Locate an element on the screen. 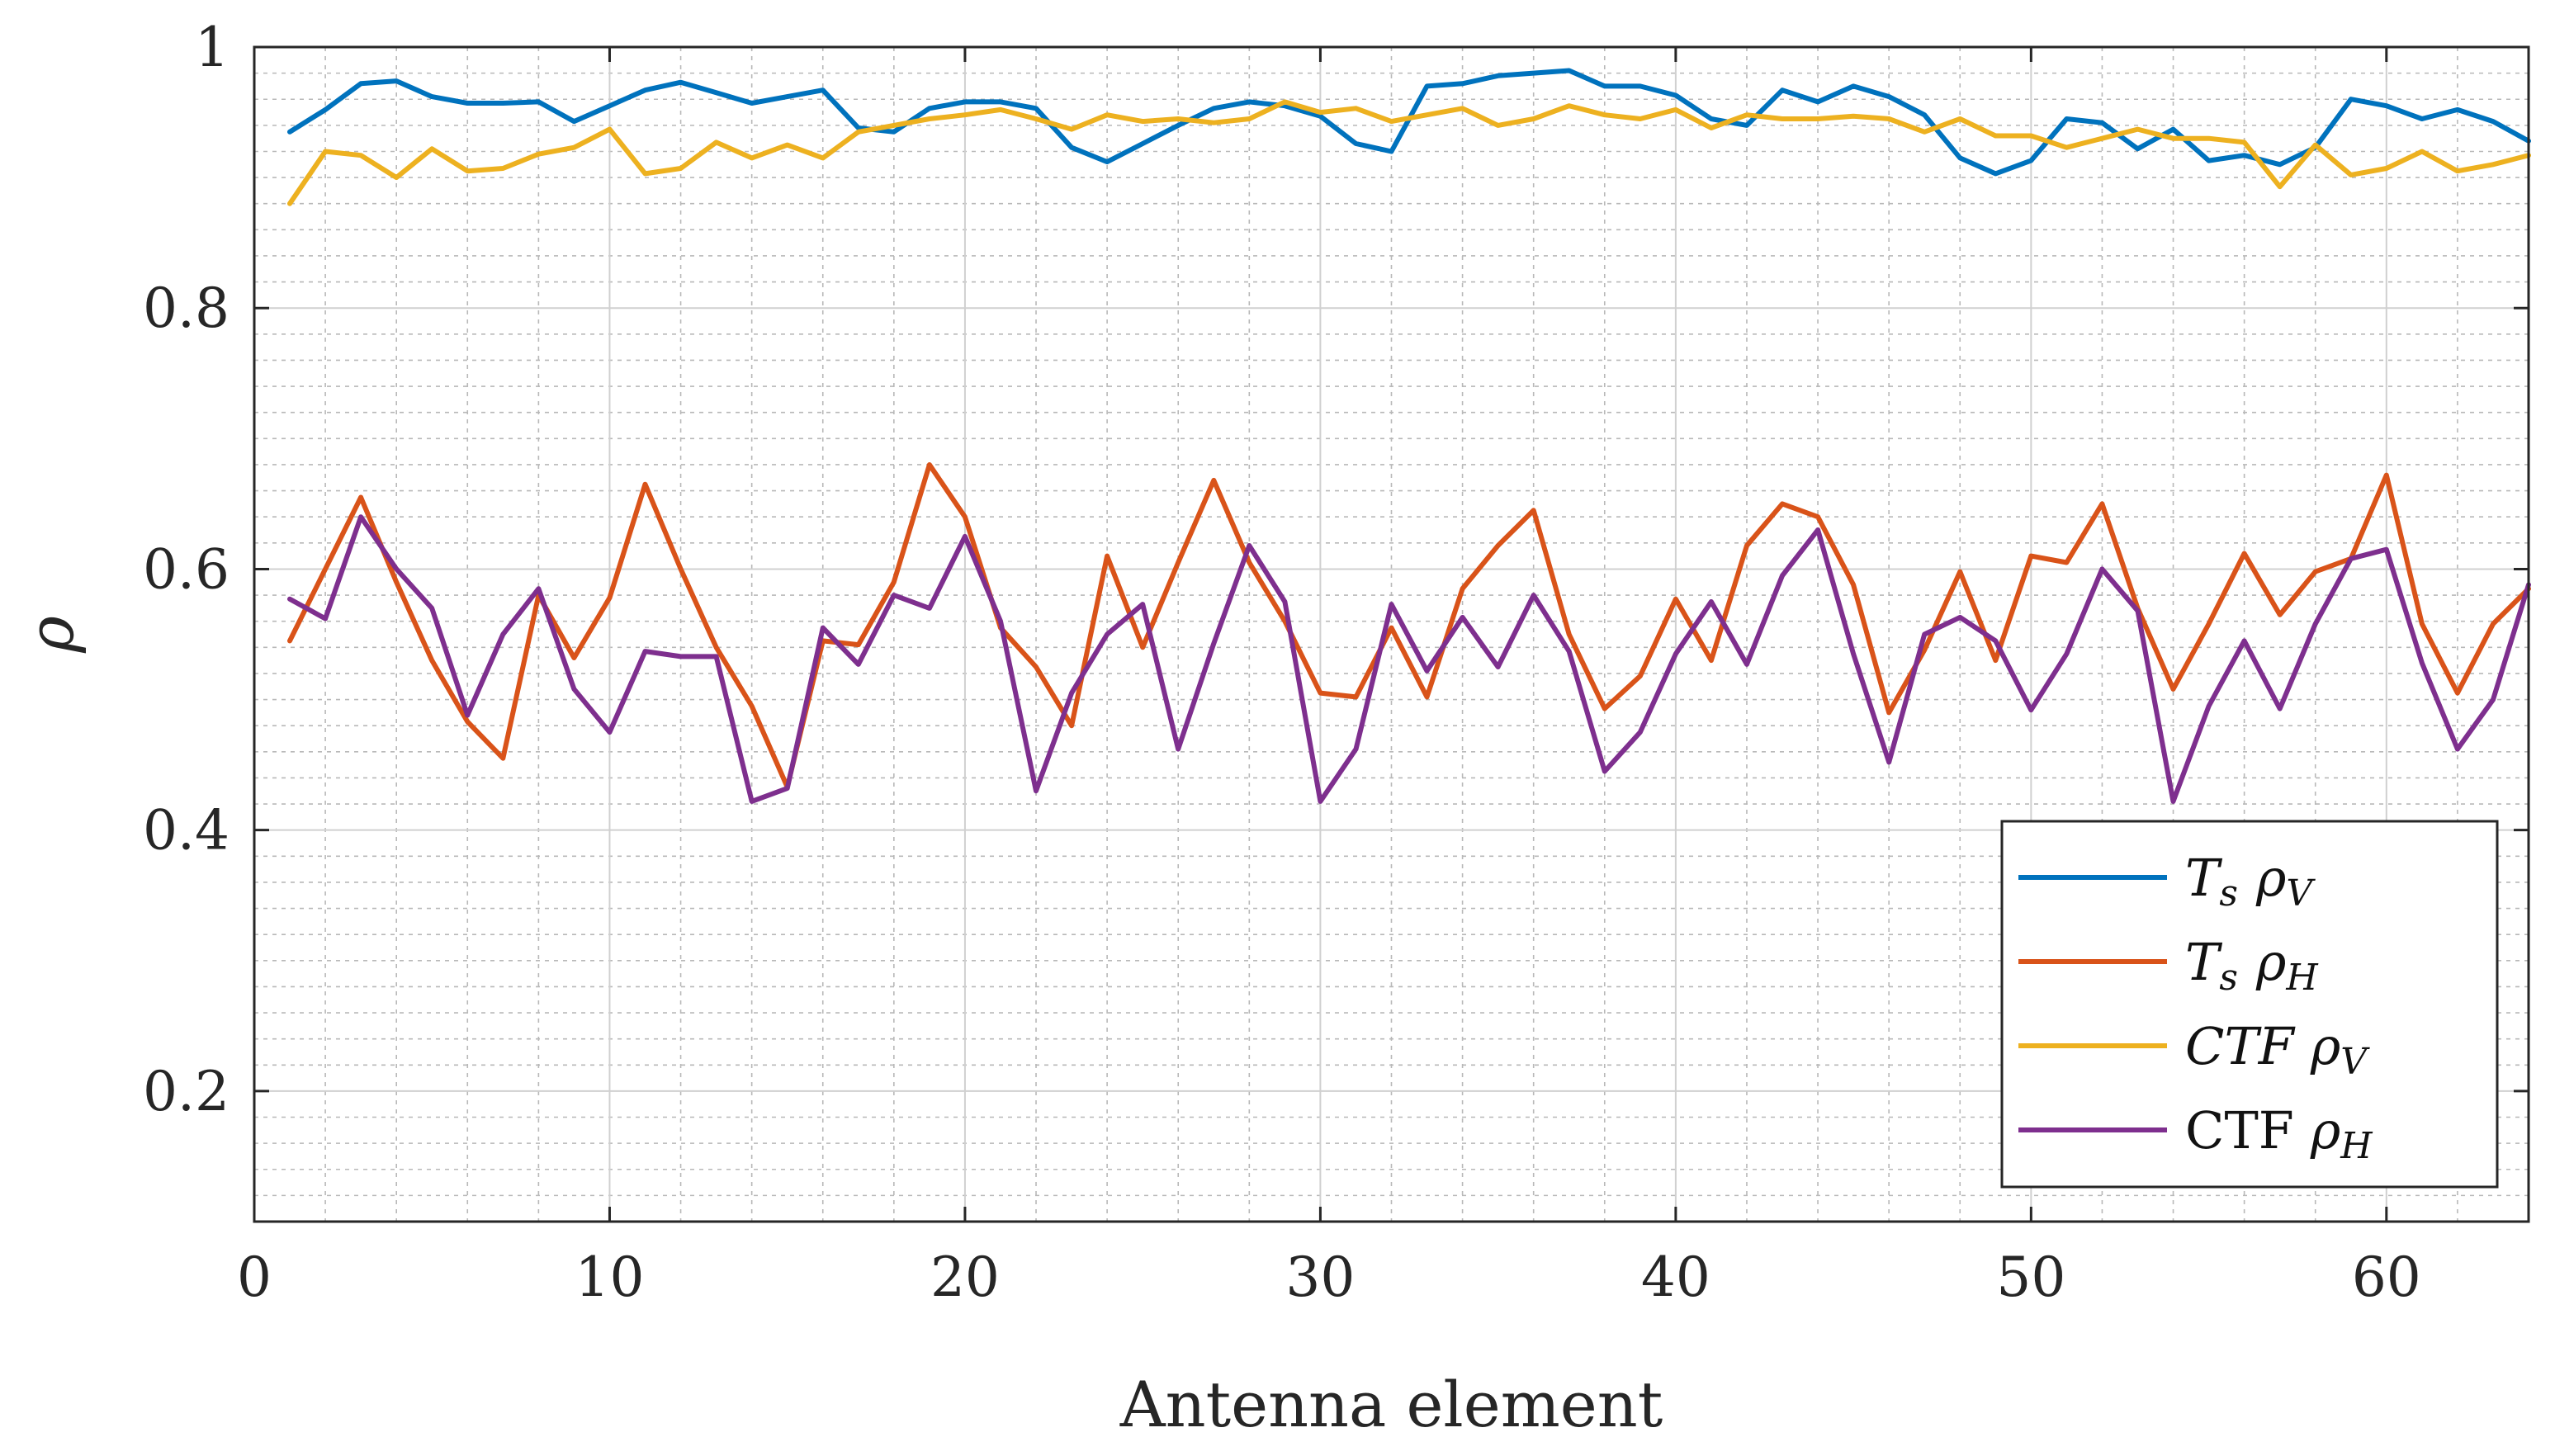  x-tick-label: 0 is located at coordinates (254, 1277).